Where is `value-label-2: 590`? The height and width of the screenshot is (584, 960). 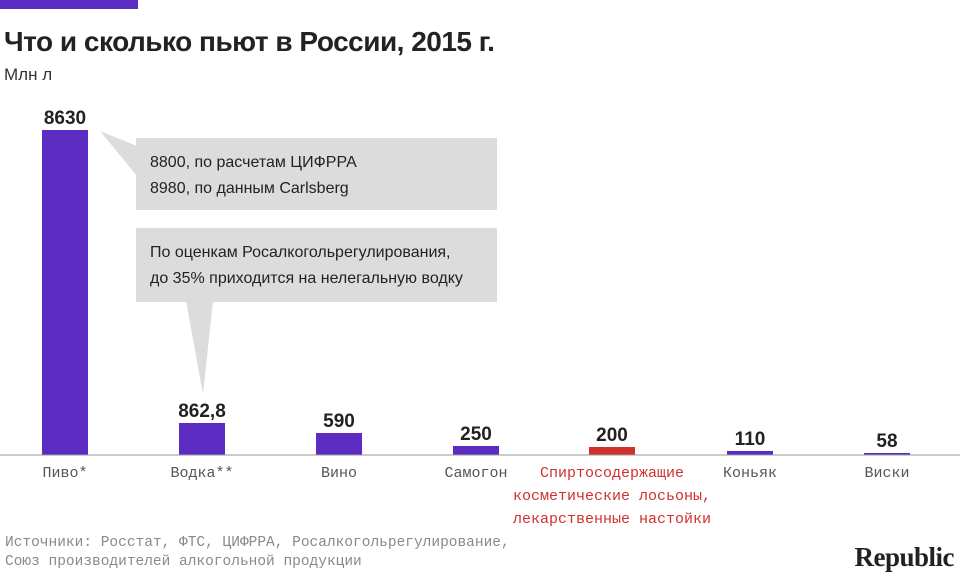
value-label-2: 590 is located at coordinates (339, 421).